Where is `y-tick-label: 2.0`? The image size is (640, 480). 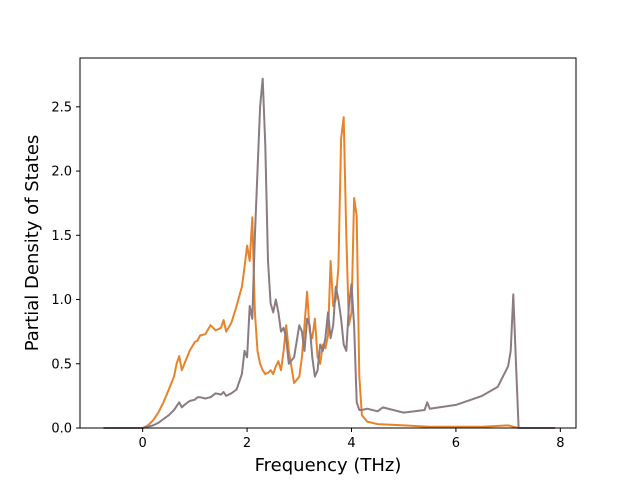 y-tick-label: 2.0 is located at coordinates (61, 172).